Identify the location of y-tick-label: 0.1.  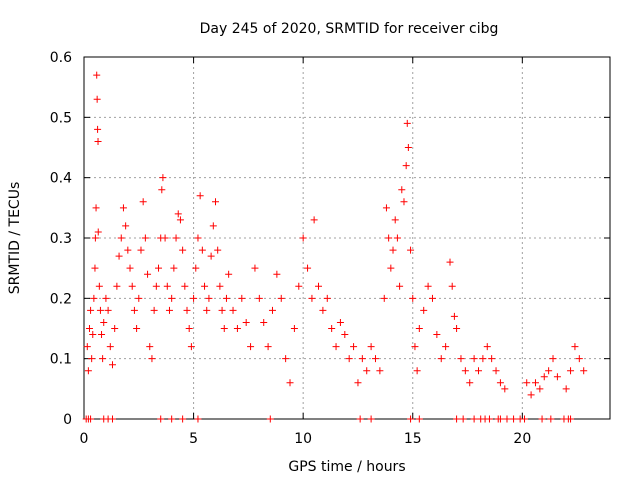
(61, 360).